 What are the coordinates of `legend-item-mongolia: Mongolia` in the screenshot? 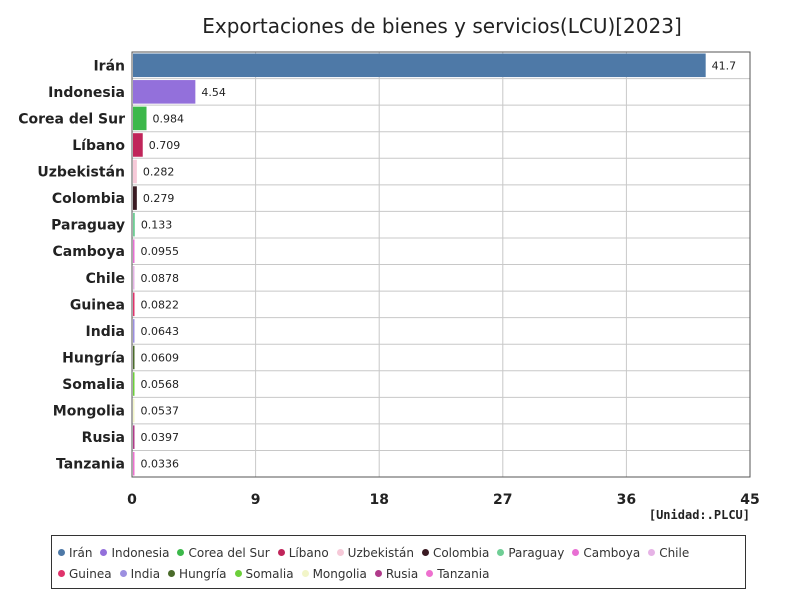 It's located at (334, 573).